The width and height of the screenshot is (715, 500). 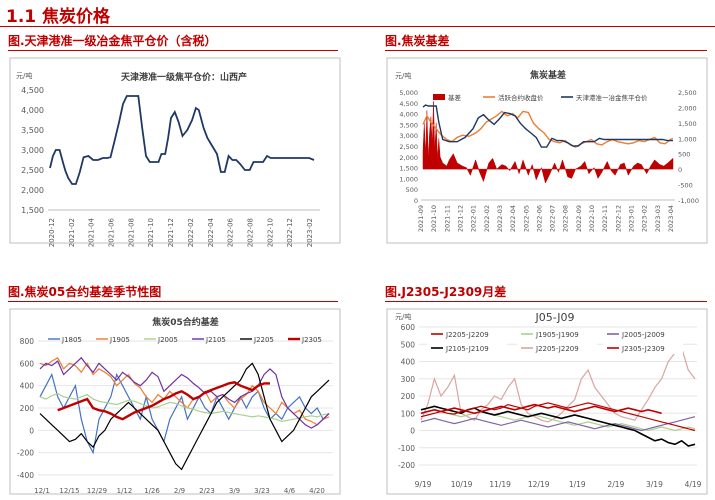 What do you see at coordinates (357, 26) in the screenshot?
I see `section-divider` at bounding box center [357, 26].